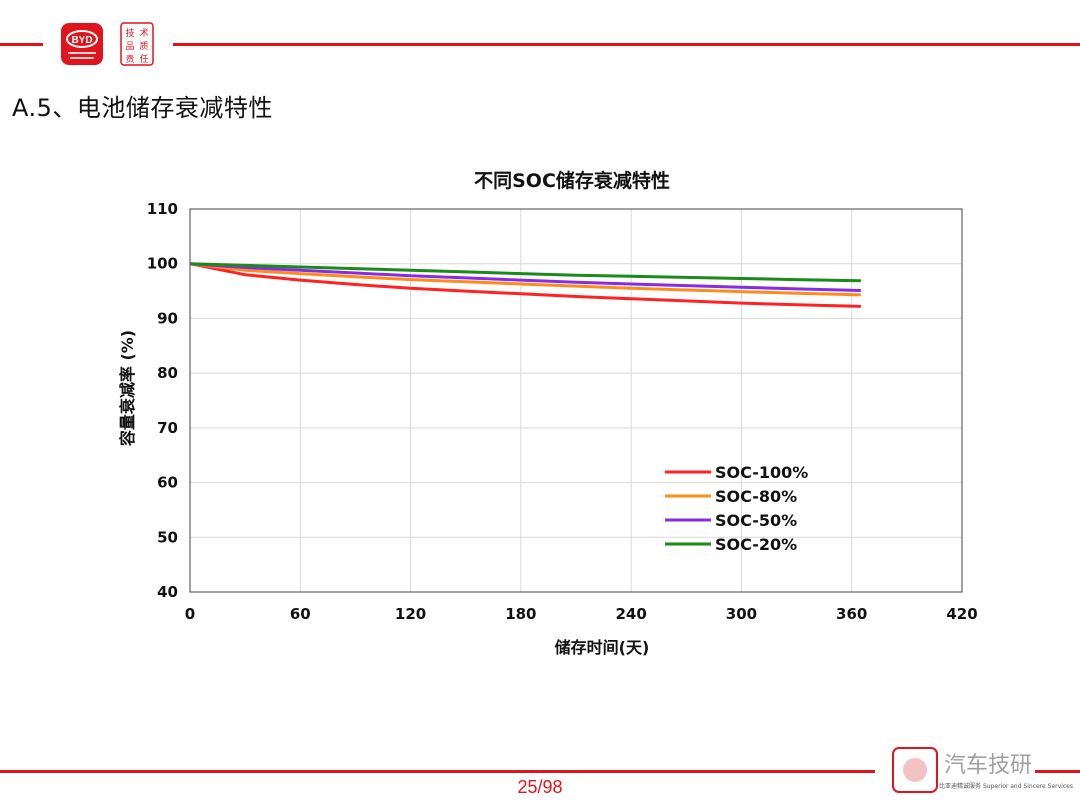 The height and width of the screenshot is (810, 1080). What do you see at coordinates (81, 40) in the screenshot?
I see `svg-text: BYD` at bounding box center [81, 40].